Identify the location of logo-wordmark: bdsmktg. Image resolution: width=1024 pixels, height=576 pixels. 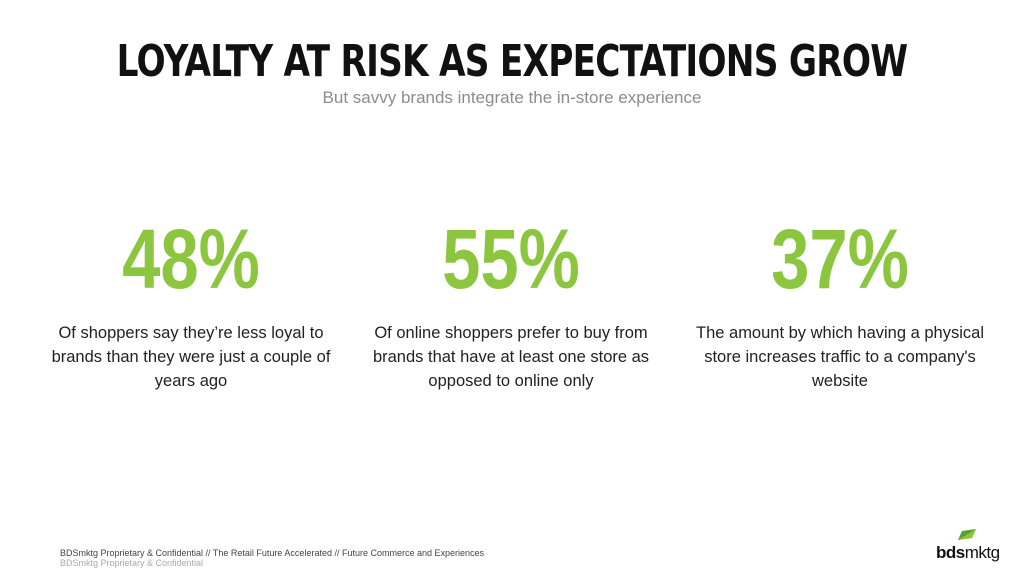
(968, 553).